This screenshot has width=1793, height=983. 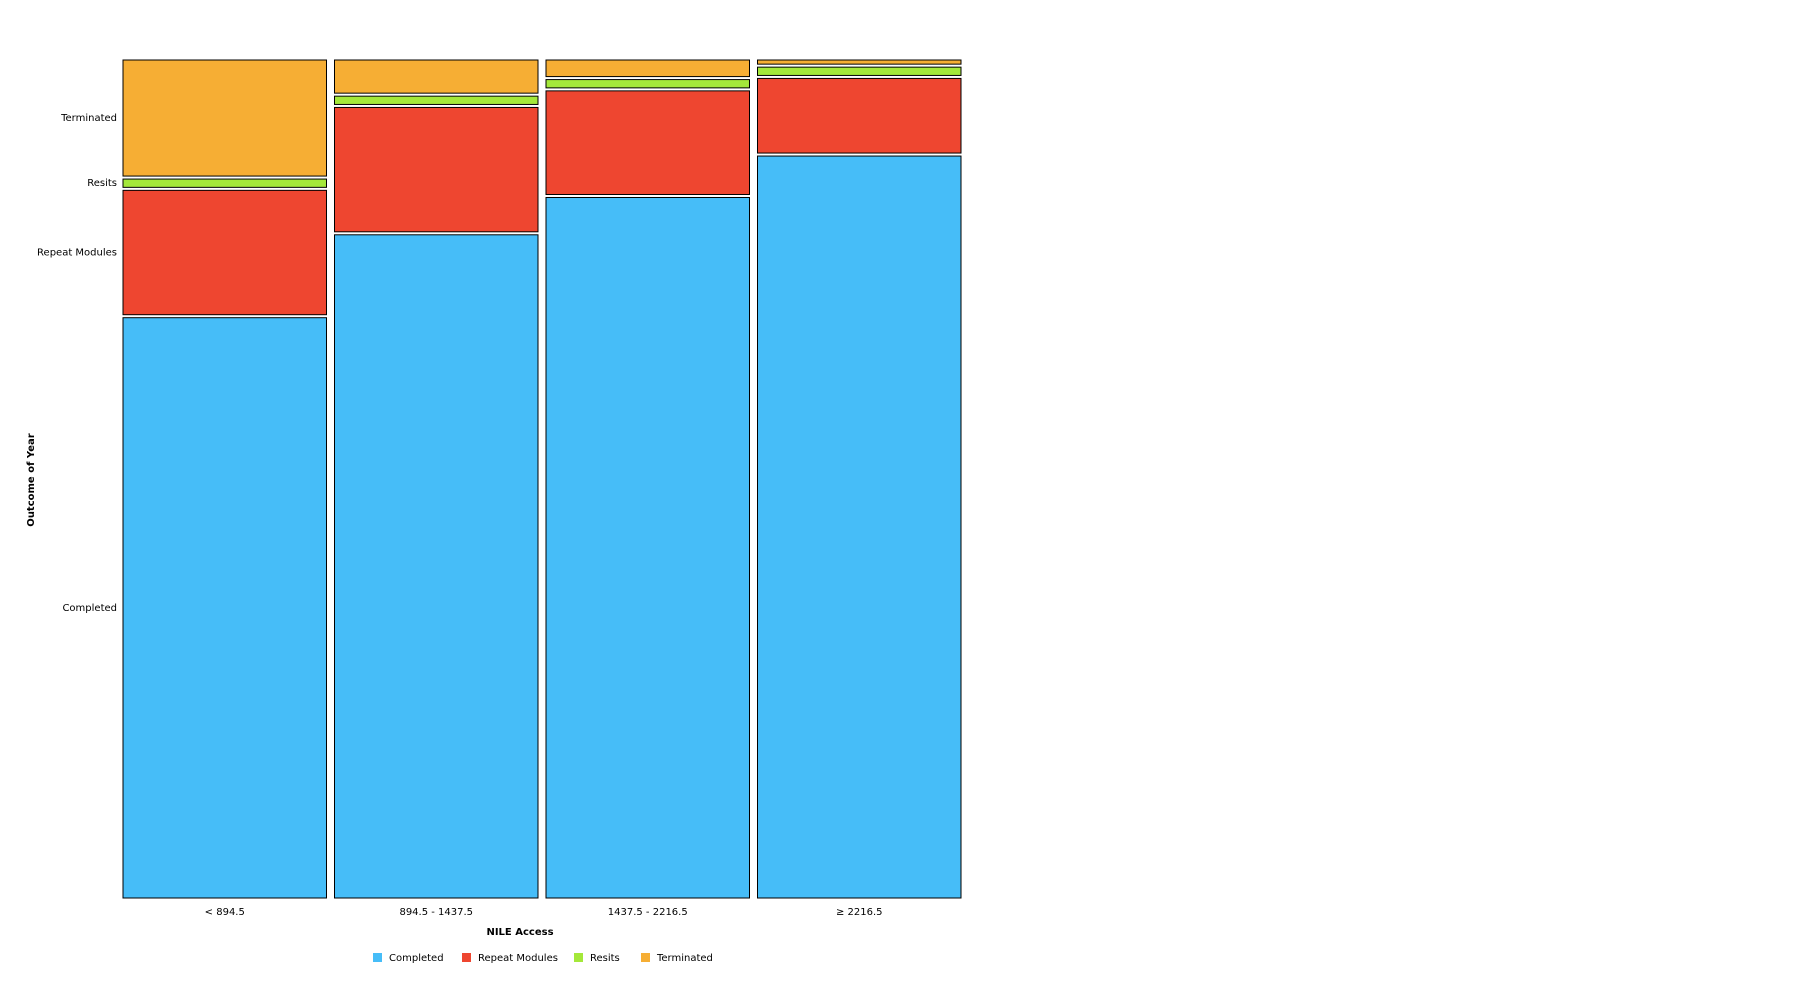 What do you see at coordinates (416, 958) in the screenshot?
I see `legend-label: Completed` at bounding box center [416, 958].